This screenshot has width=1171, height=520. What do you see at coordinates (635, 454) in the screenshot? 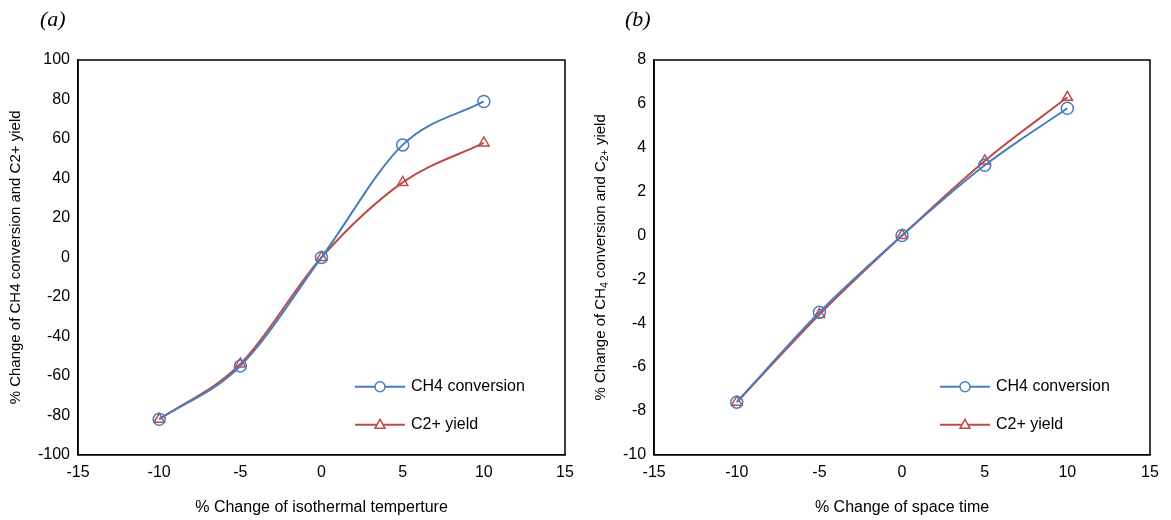
I see `y-tick-label: -10` at bounding box center [635, 454].